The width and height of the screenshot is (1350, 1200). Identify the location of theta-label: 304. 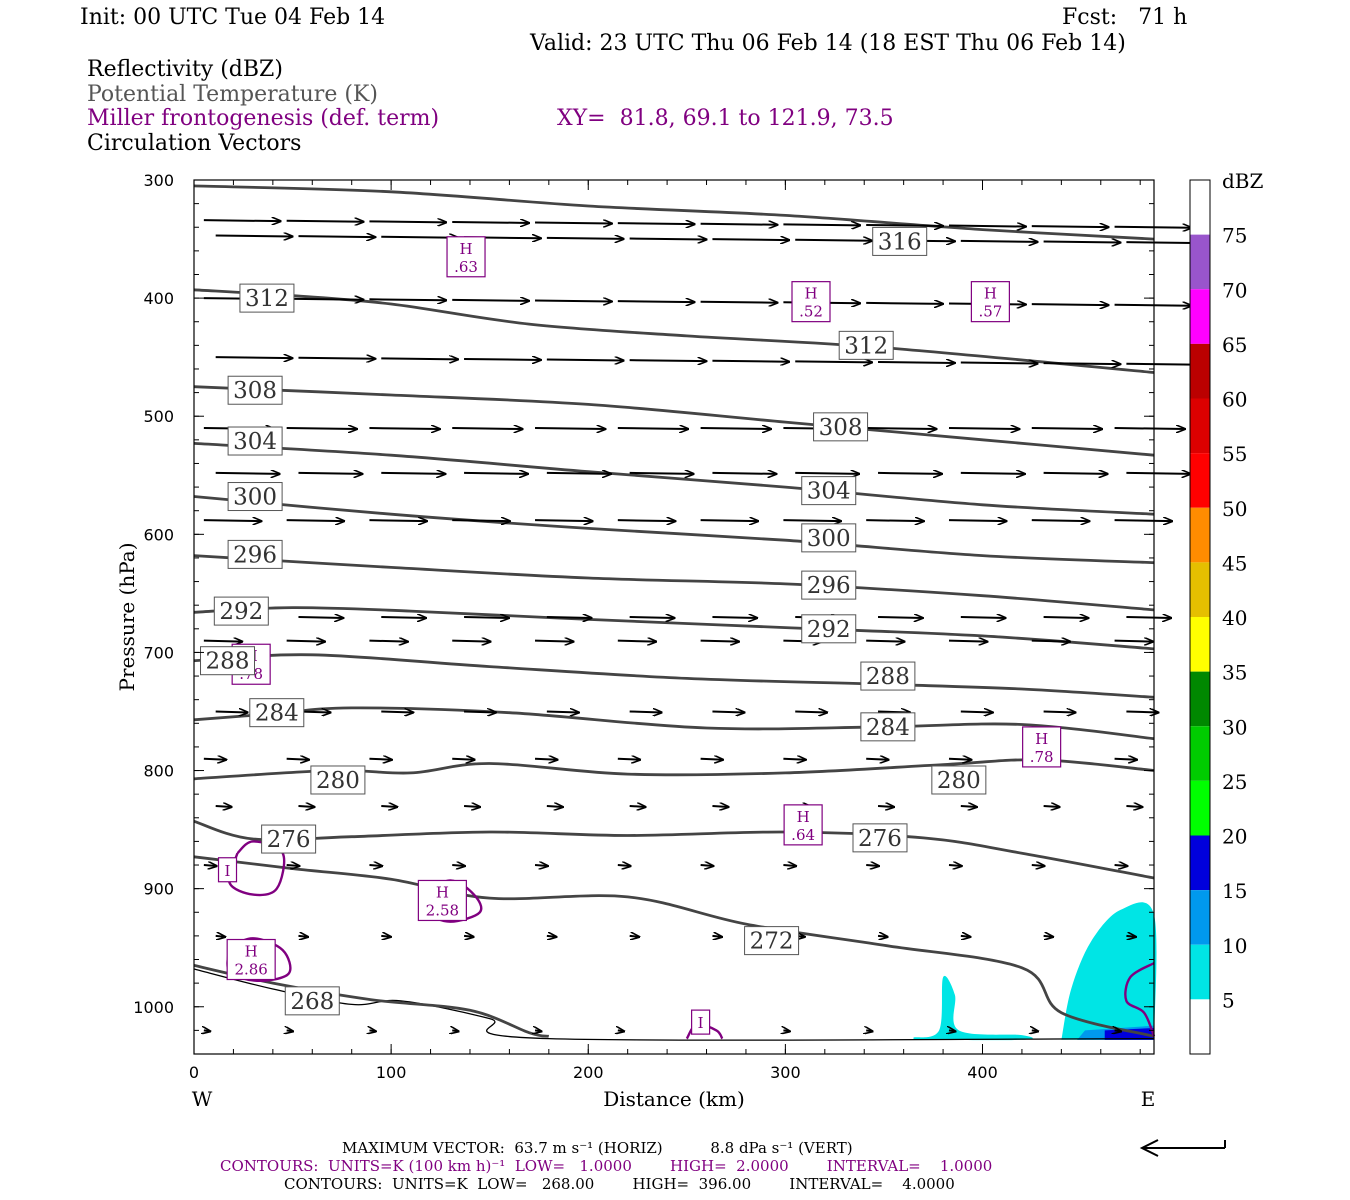
(829, 492).